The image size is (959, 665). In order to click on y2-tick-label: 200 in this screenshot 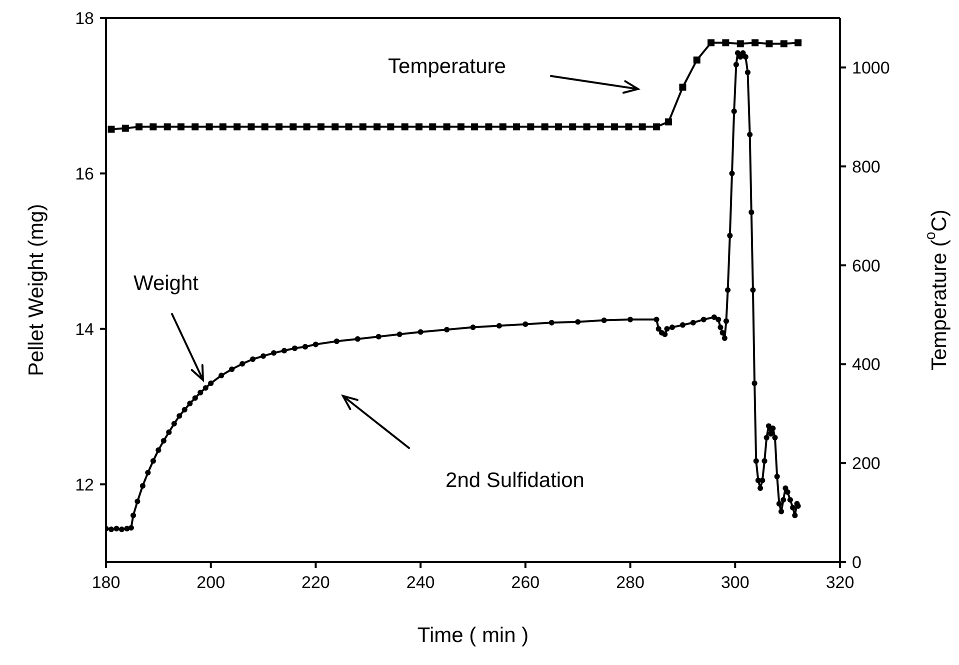, I will do `click(866, 464)`.